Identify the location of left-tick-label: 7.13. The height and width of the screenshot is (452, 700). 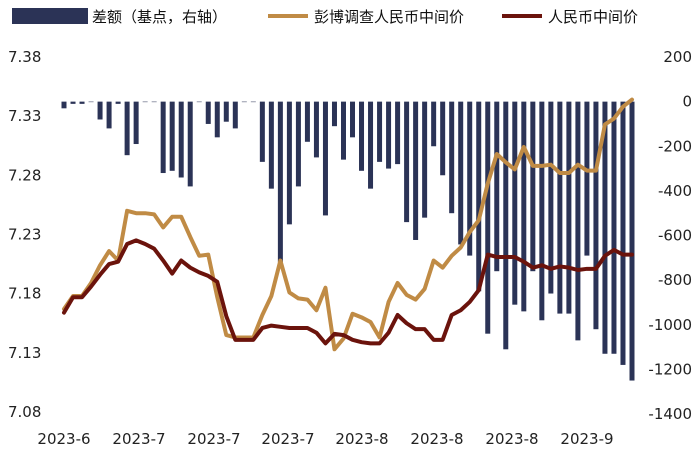
(24, 353).